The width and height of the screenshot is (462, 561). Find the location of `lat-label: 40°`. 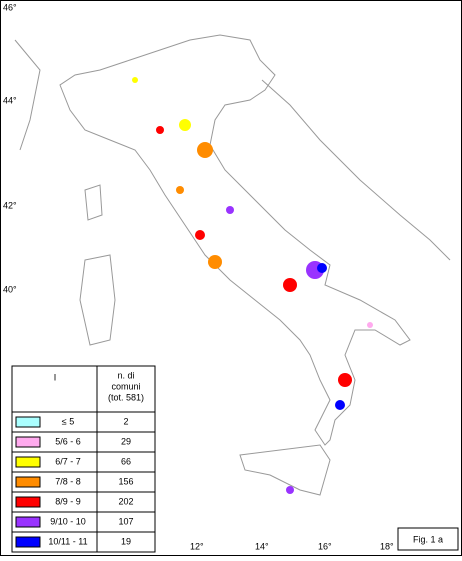

lat-label: 40° is located at coordinates (10, 289).